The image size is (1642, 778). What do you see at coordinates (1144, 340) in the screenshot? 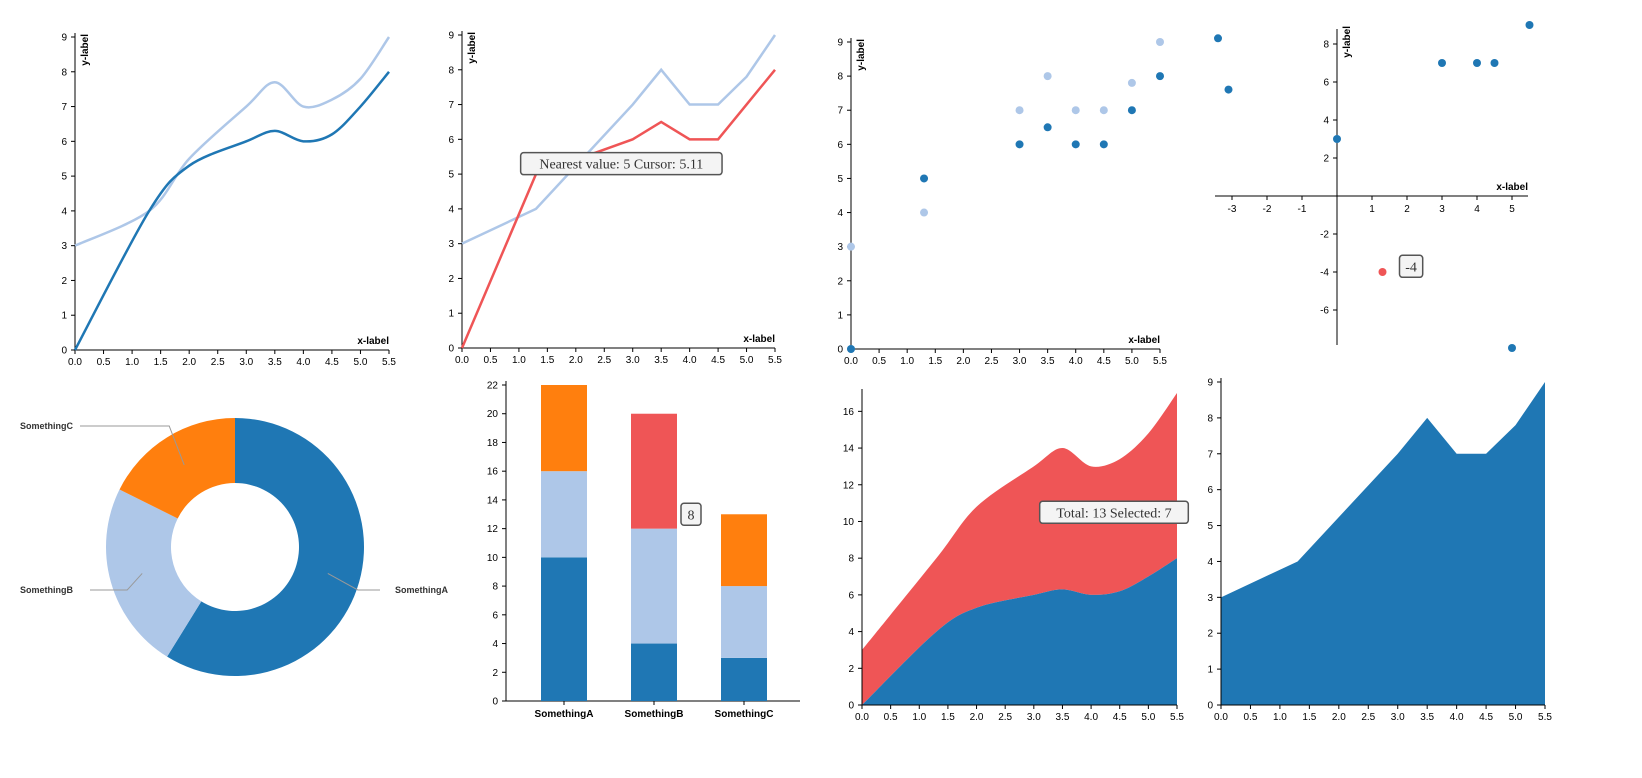
I see `x-axis-title: x-label` at bounding box center [1144, 340].